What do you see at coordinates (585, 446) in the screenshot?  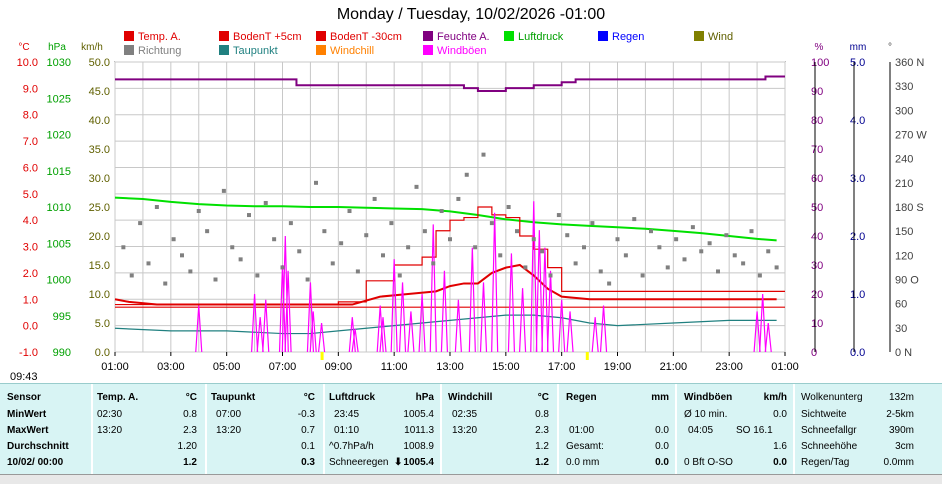 I see `rain-total-label: Gesamt:` at bounding box center [585, 446].